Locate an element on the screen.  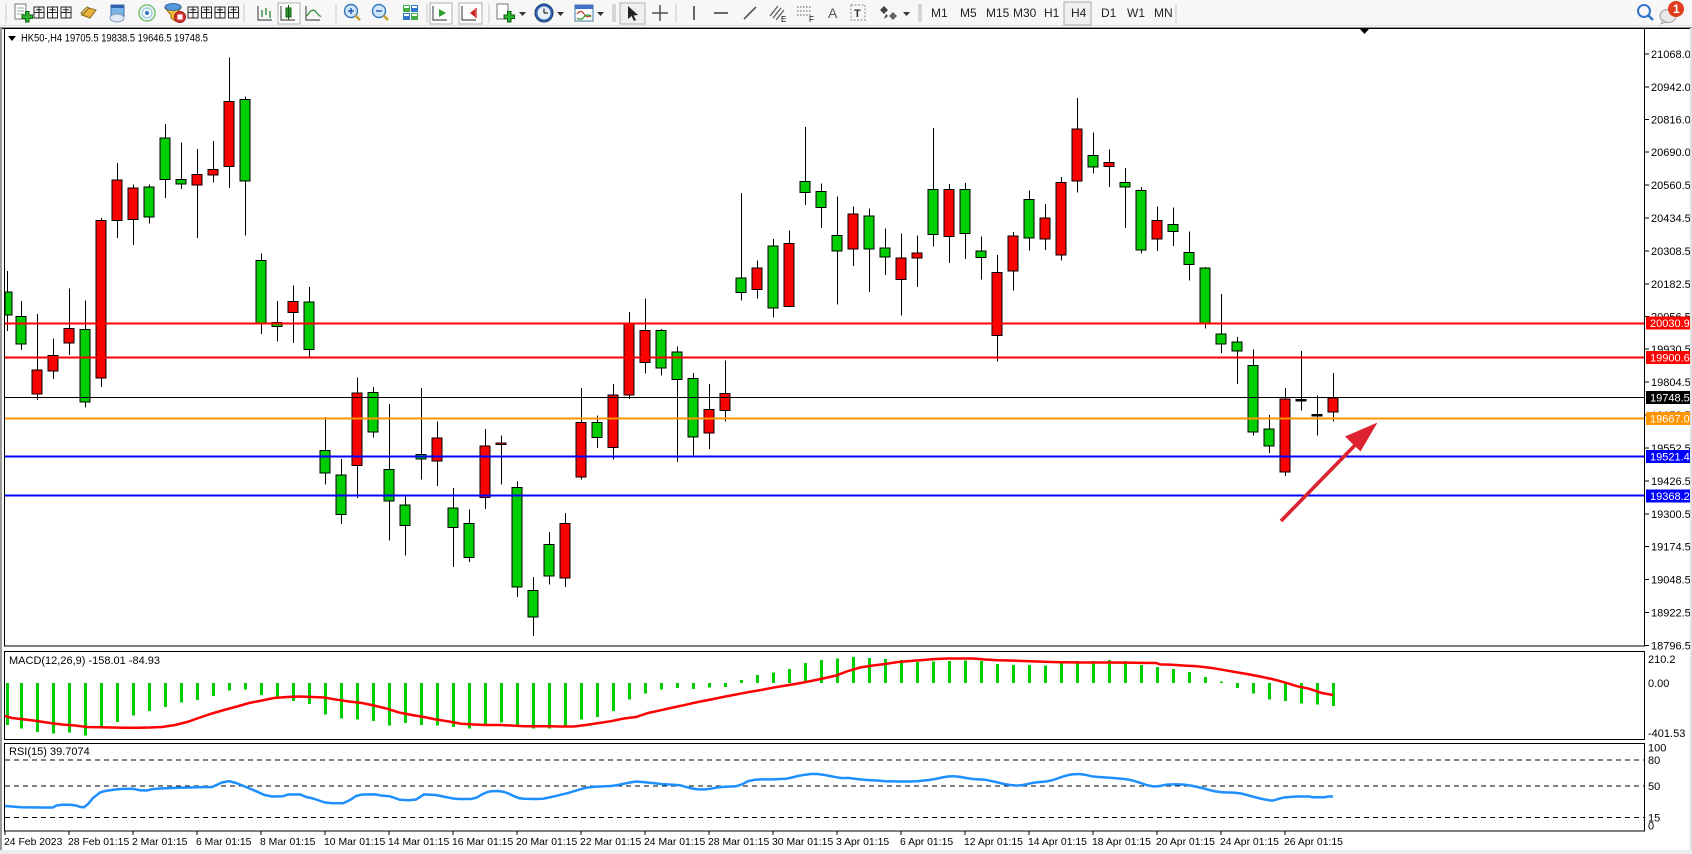
svg-text: 20308.5 is located at coordinates (1671, 252).